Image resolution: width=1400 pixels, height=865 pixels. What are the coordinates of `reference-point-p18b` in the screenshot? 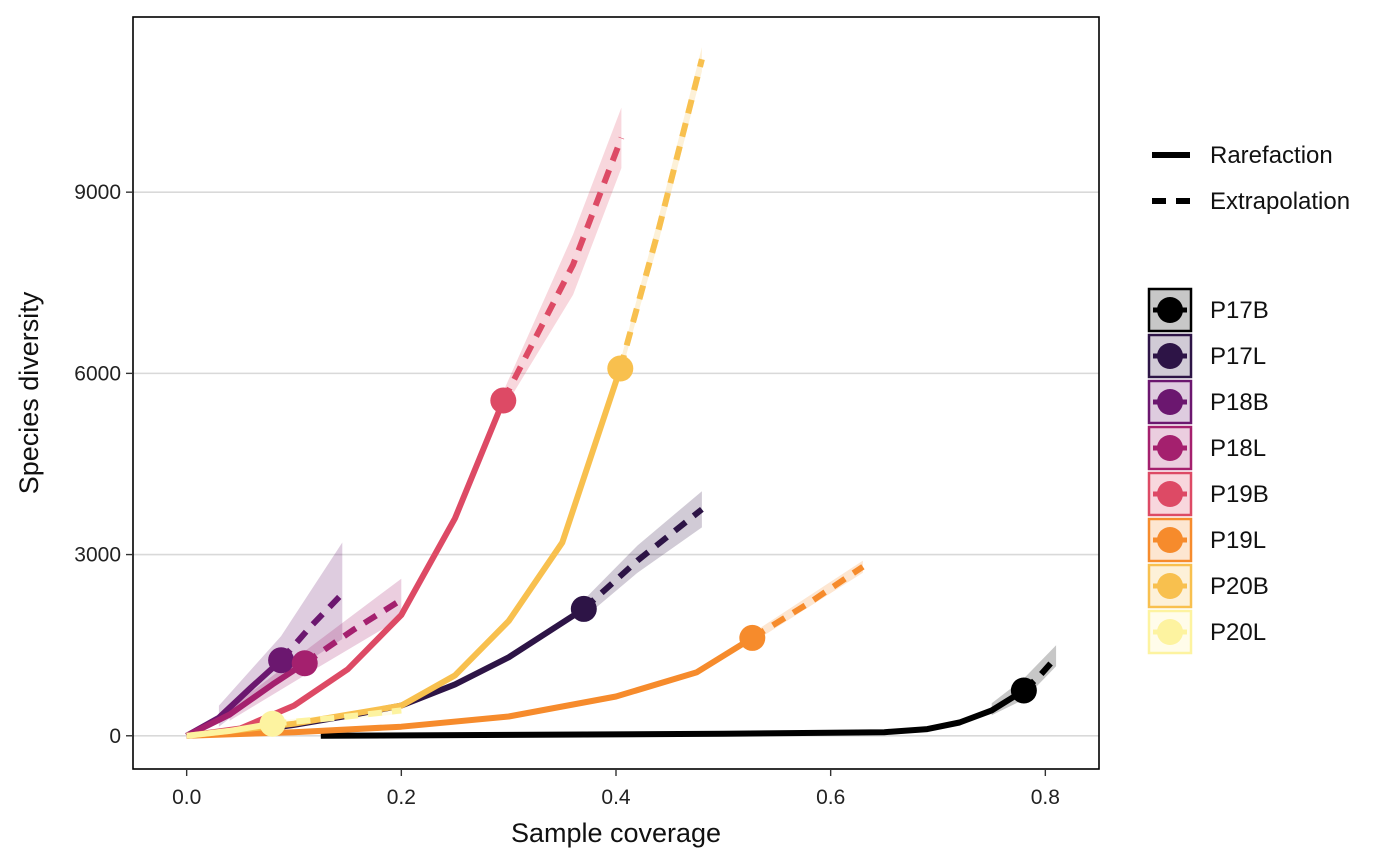 It's located at (281, 660).